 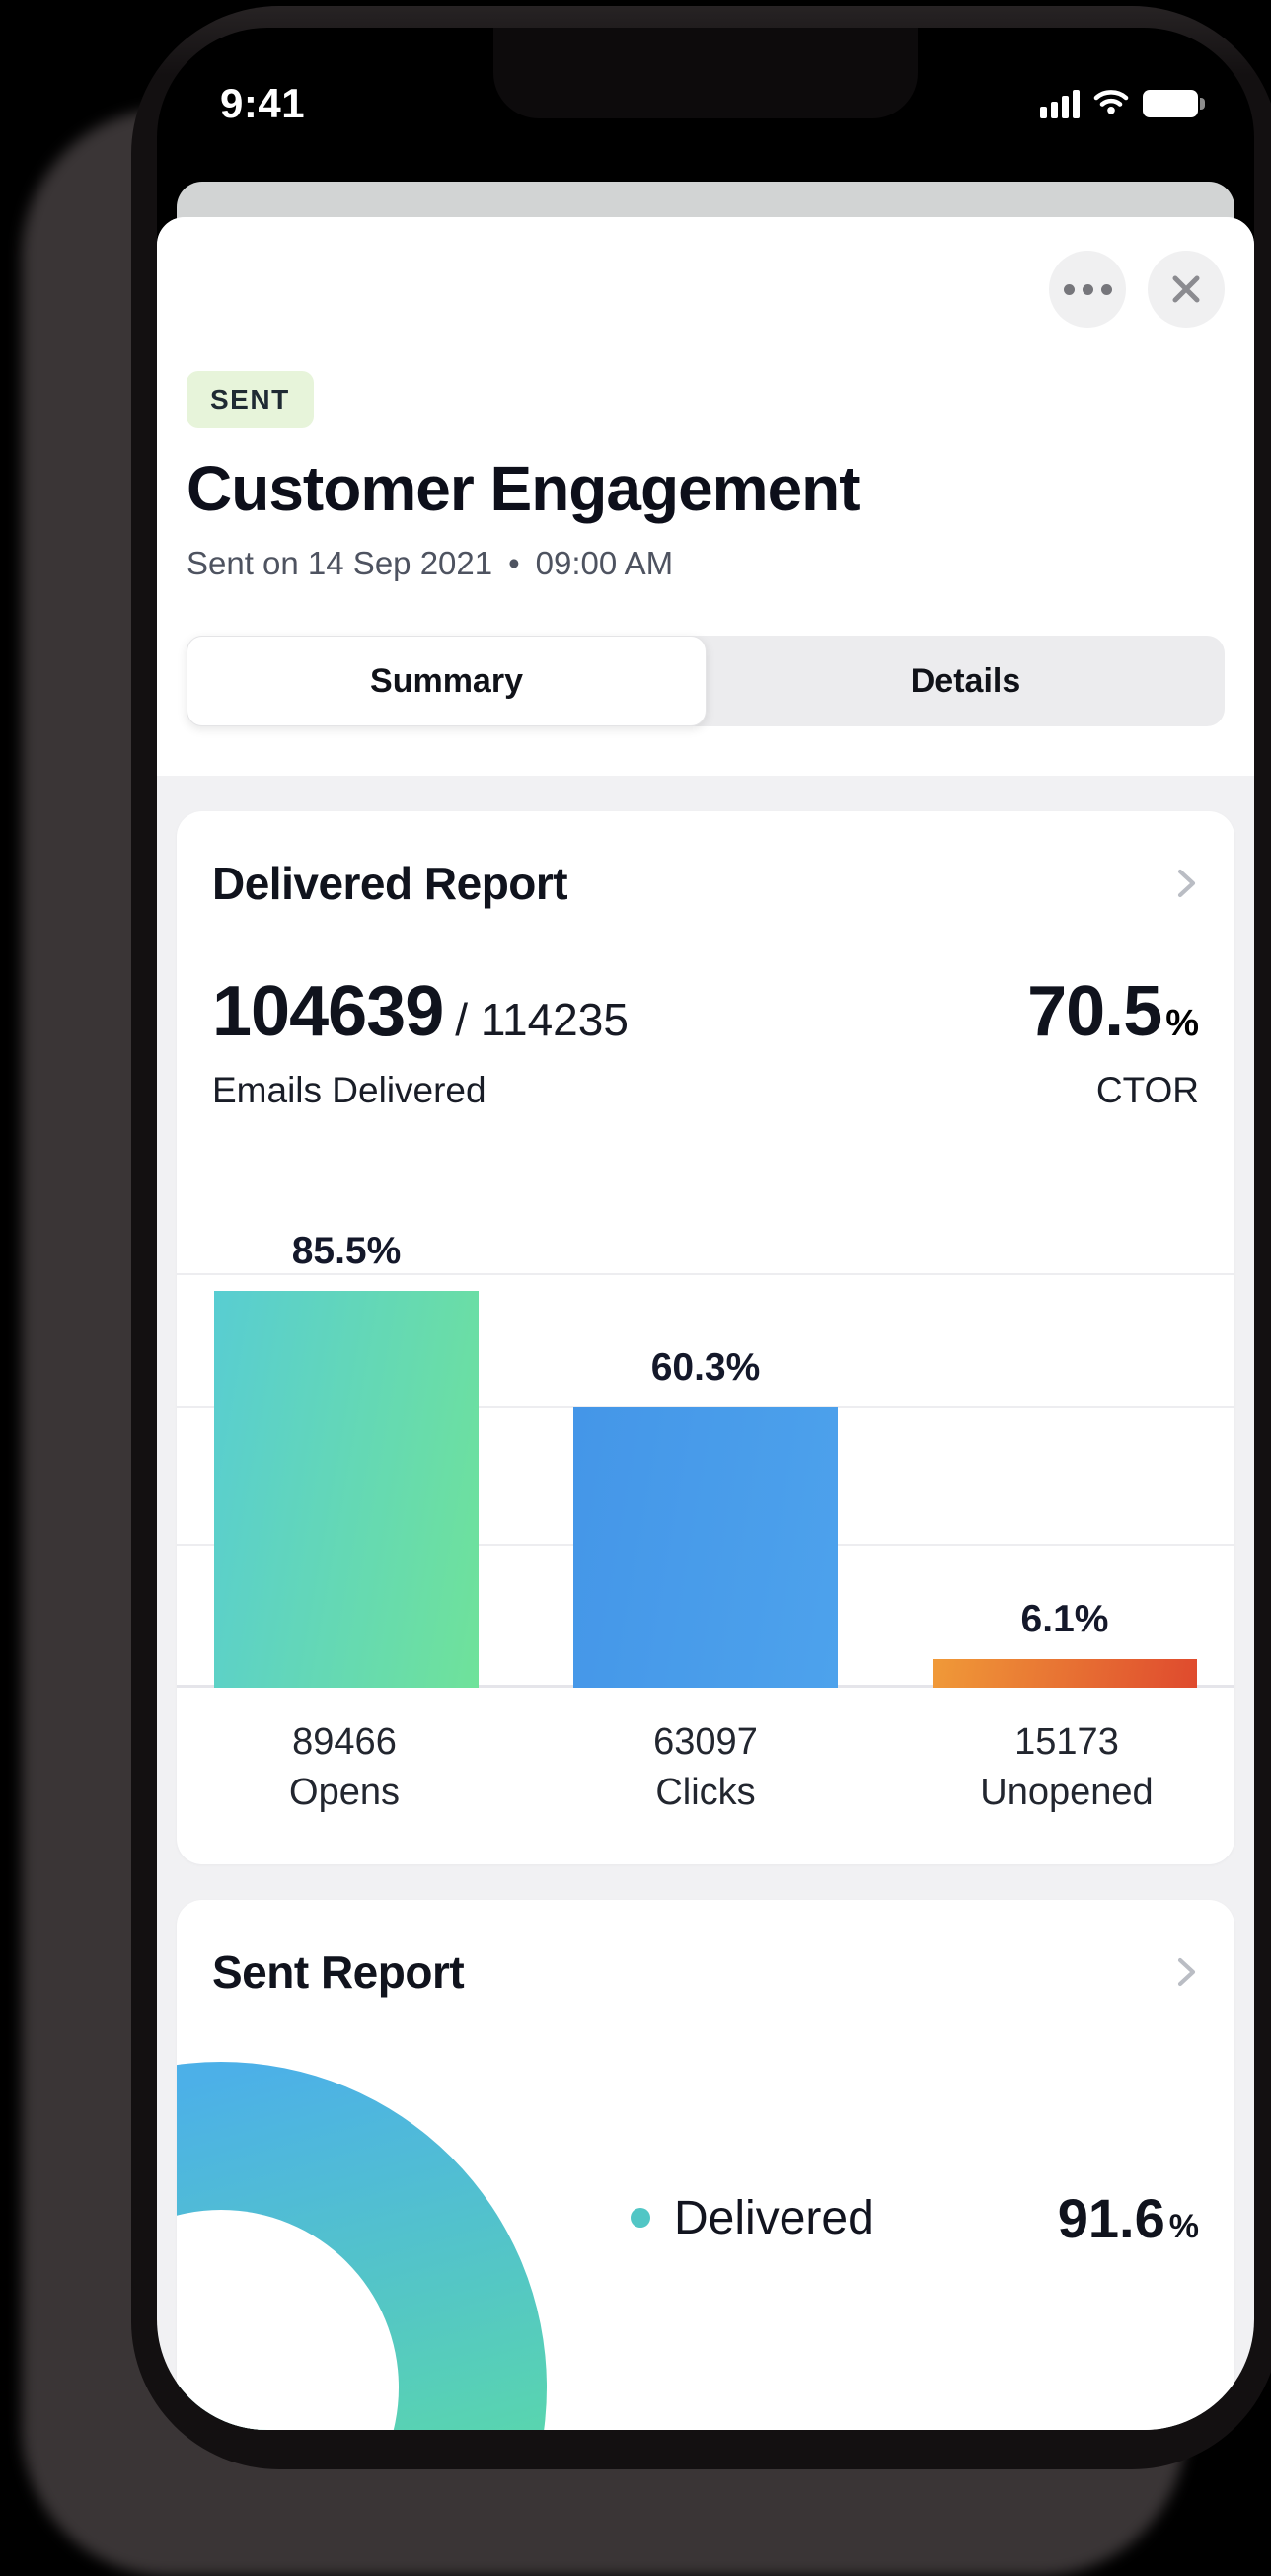 I want to click on bar-value-label: 6.1%, so click(x=1064, y=1619).